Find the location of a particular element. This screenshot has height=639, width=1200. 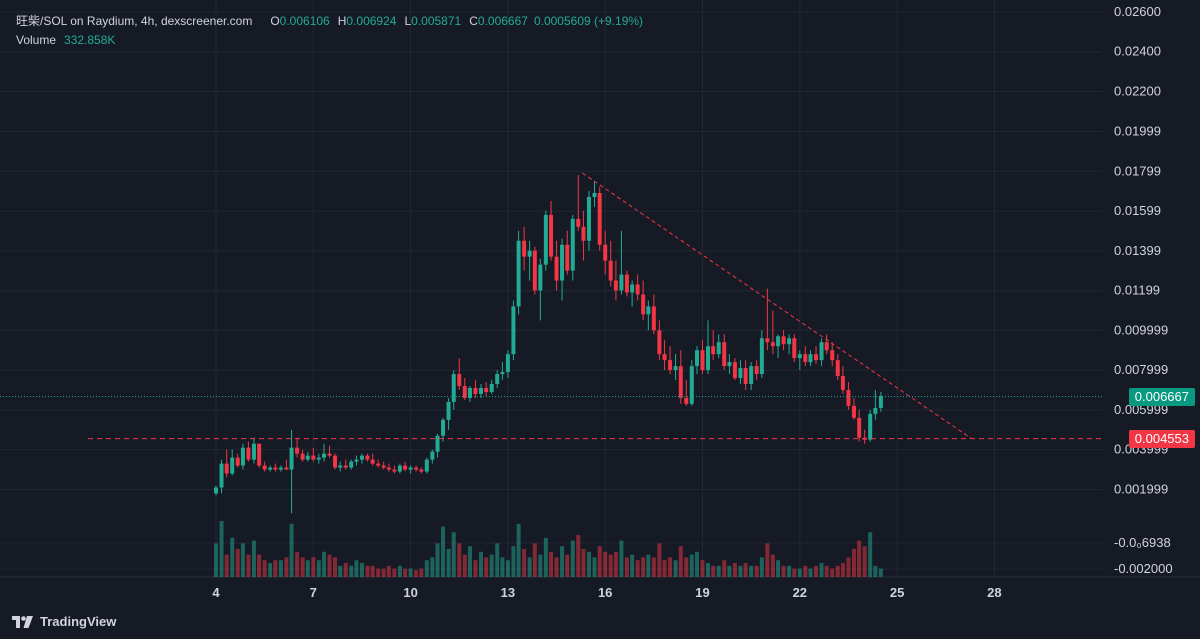

time-axis: 4 7 10 13 16 19 22 25 28 is located at coordinates (606, 592).